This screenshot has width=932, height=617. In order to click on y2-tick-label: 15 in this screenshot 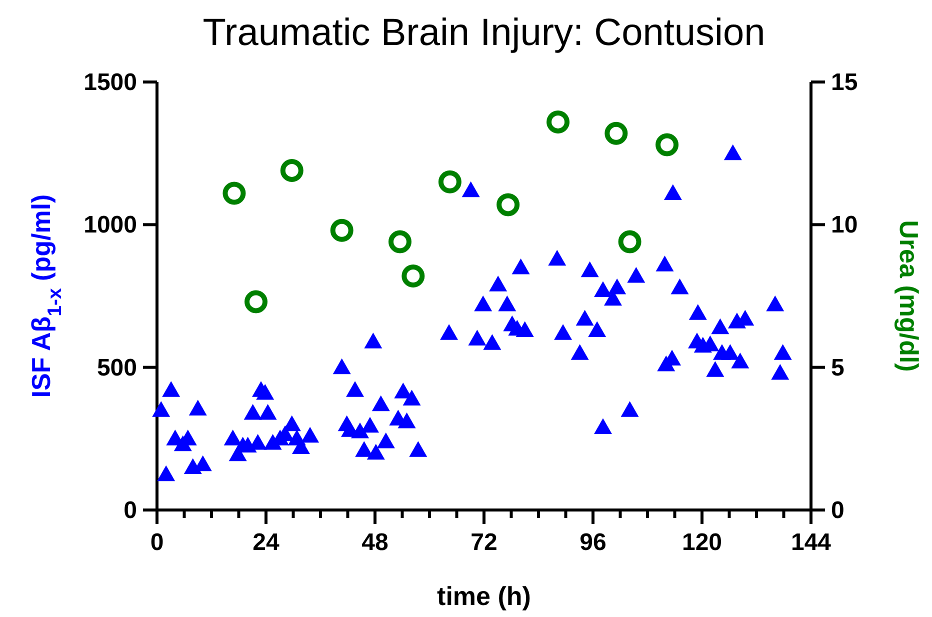, I will do `click(844, 82)`.